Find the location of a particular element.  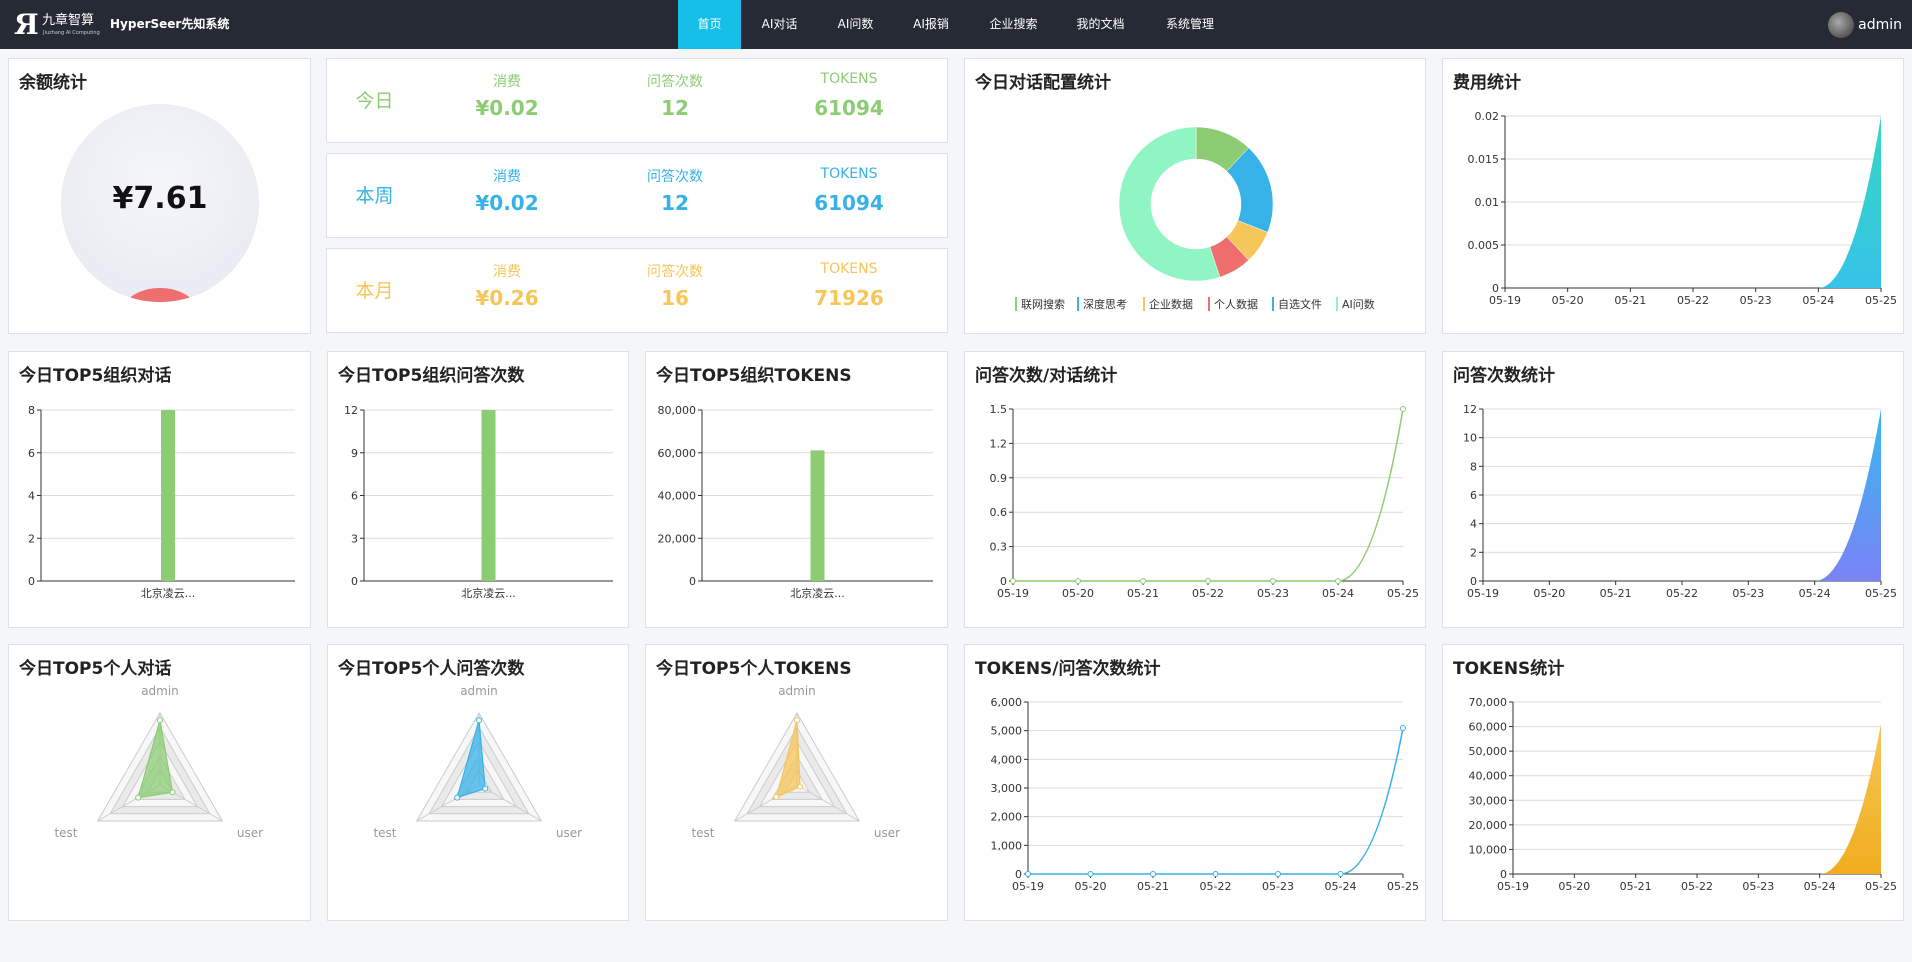

y-tick-label: 1,000 is located at coordinates (1007, 845).